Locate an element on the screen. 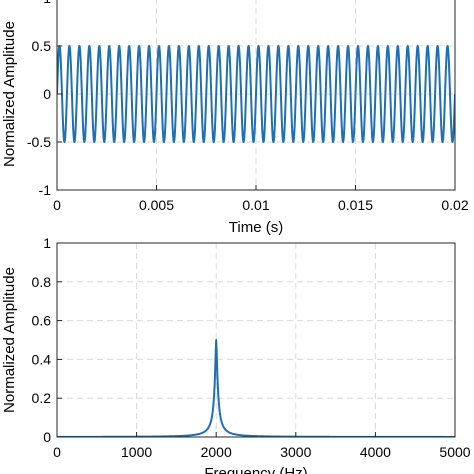 This screenshot has height=474, width=474. x-tick-label: 0.005 is located at coordinates (156, 205).